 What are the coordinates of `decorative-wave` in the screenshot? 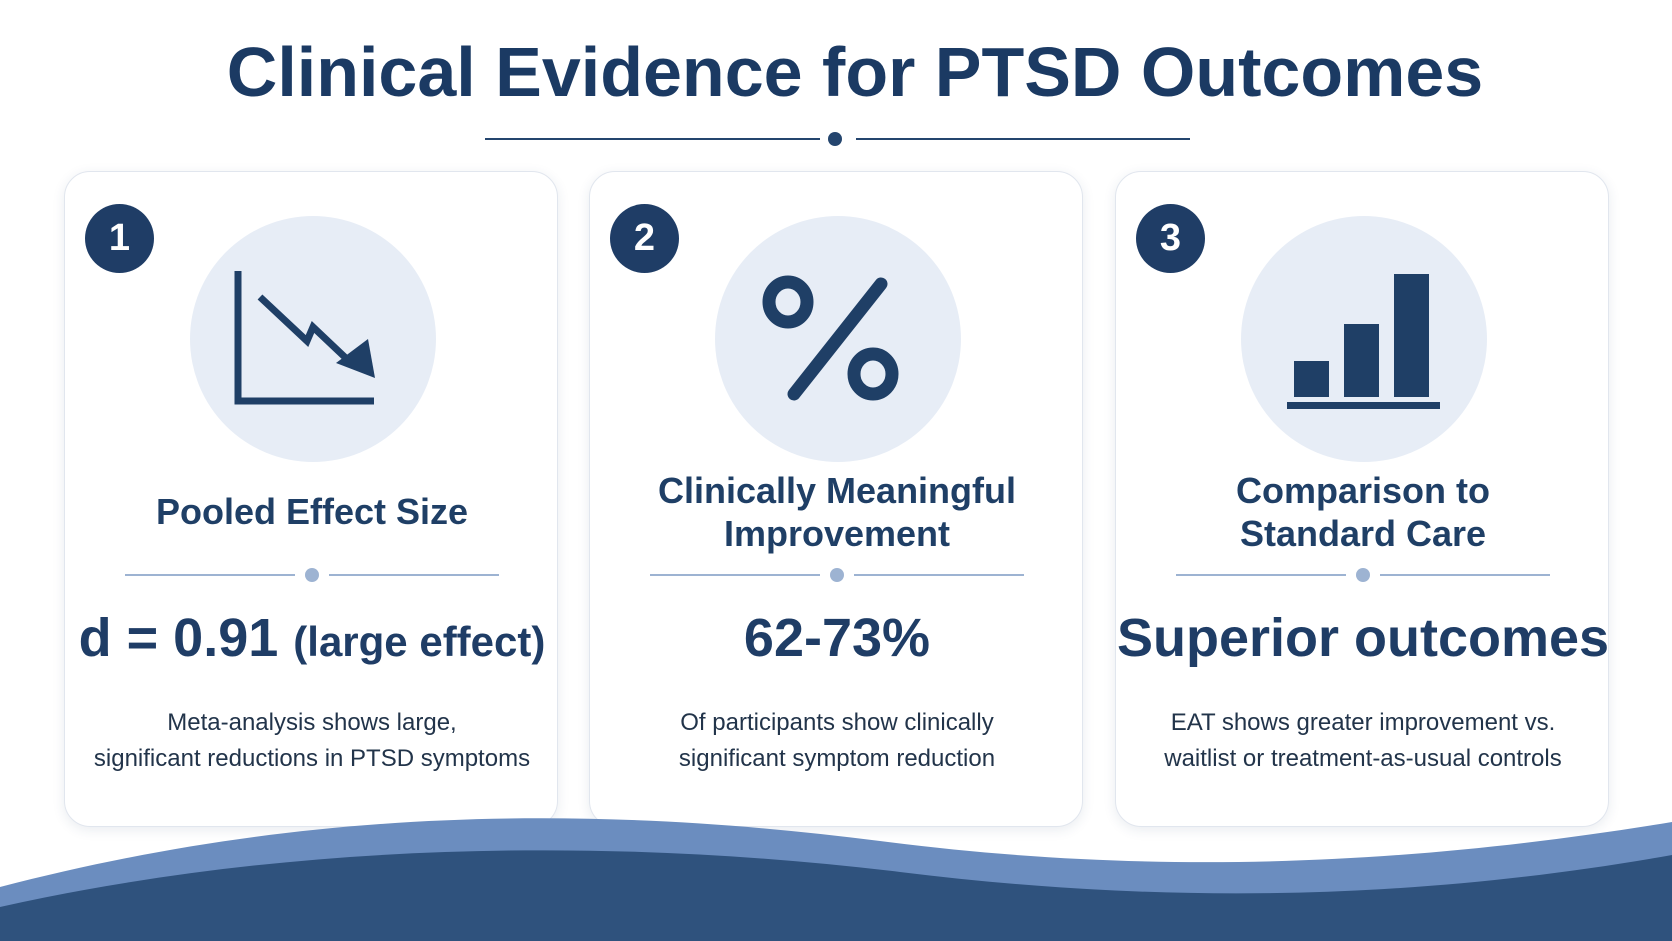 It's located at (836, 879).